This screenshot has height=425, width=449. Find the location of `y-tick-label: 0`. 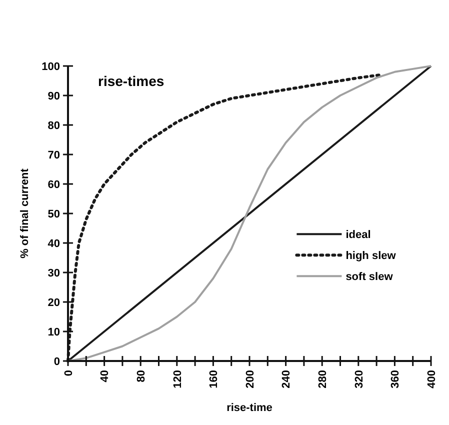

y-tick-label: 0 is located at coordinates (57, 362).